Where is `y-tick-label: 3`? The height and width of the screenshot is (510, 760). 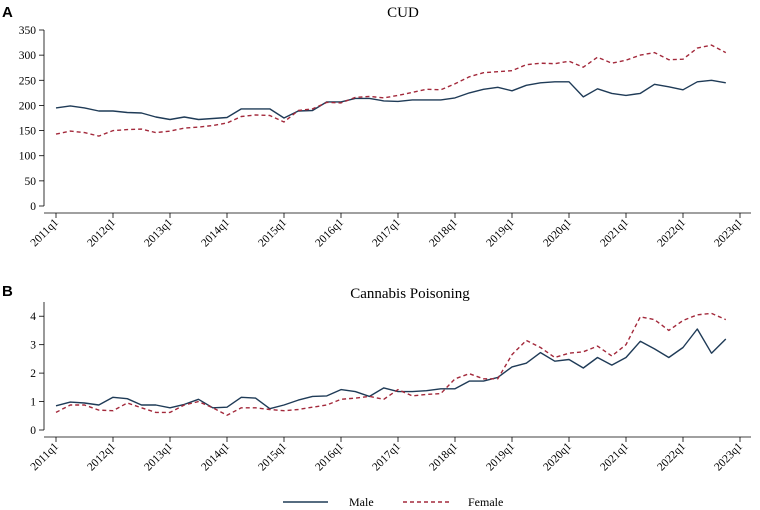
y-tick-label: 3 is located at coordinates (33, 346).